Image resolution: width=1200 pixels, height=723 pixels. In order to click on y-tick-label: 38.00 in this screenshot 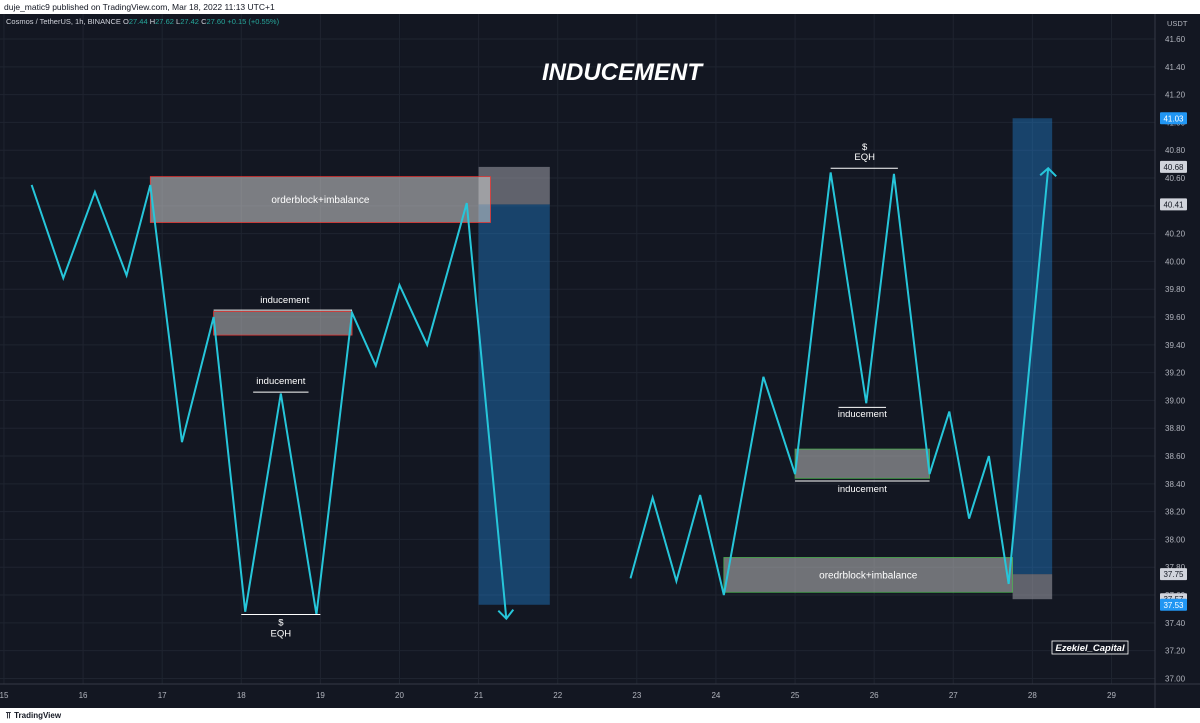, I will do `click(1175, 539)`.